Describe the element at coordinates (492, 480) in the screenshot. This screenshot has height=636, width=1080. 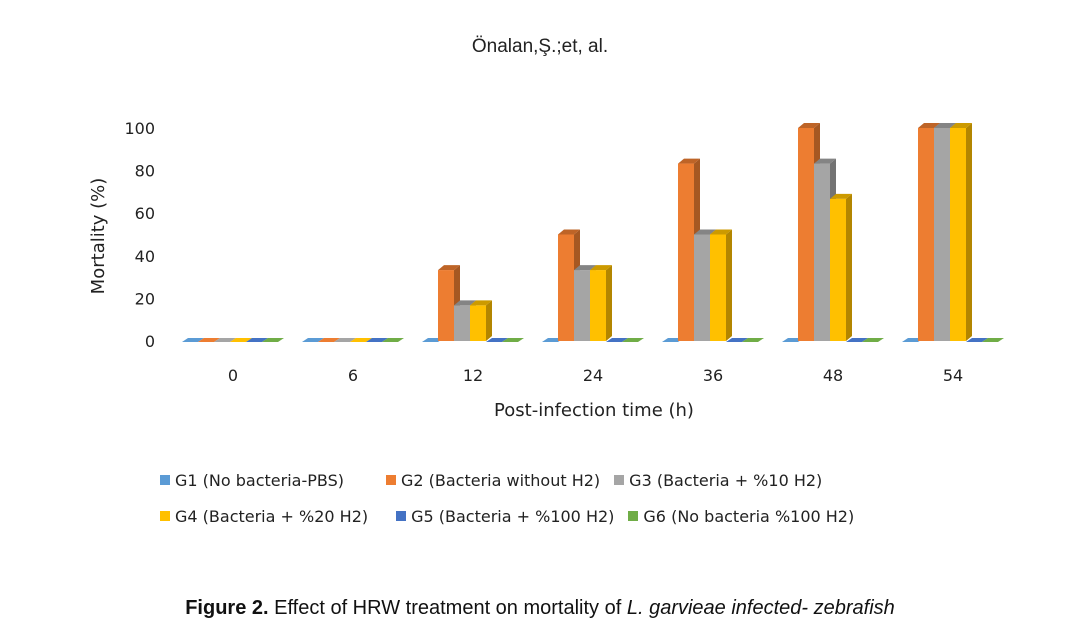
I see `legend-item-g2: G2 (Bacteria without H2)` at that location.